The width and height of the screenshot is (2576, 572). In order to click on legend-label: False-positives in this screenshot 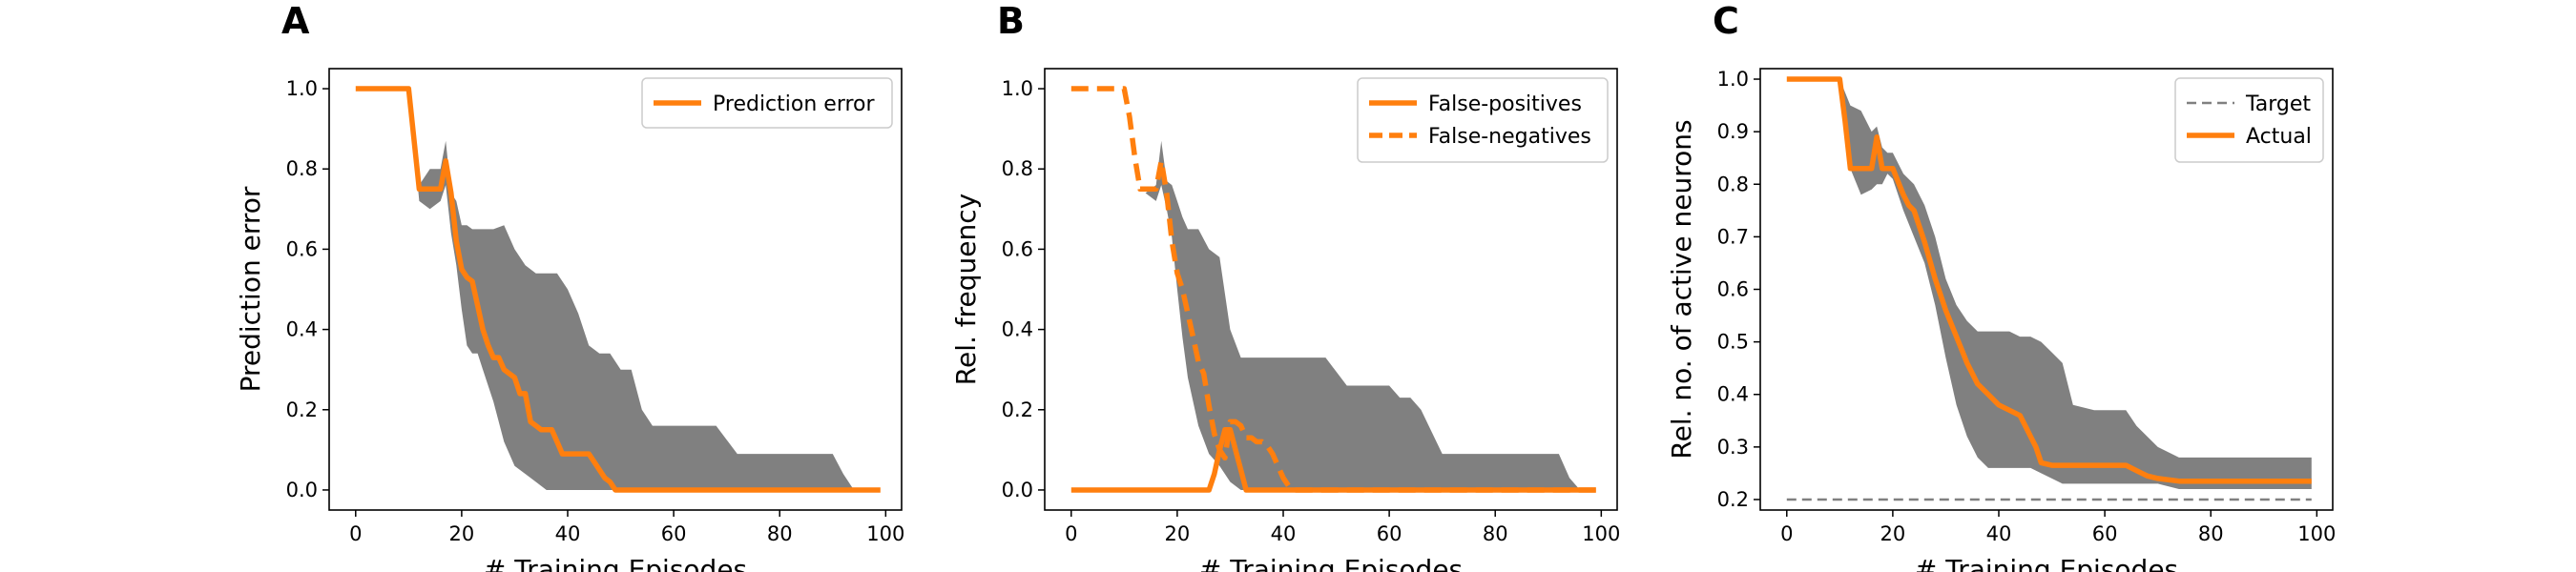, I will do `click(1505, 104)`.